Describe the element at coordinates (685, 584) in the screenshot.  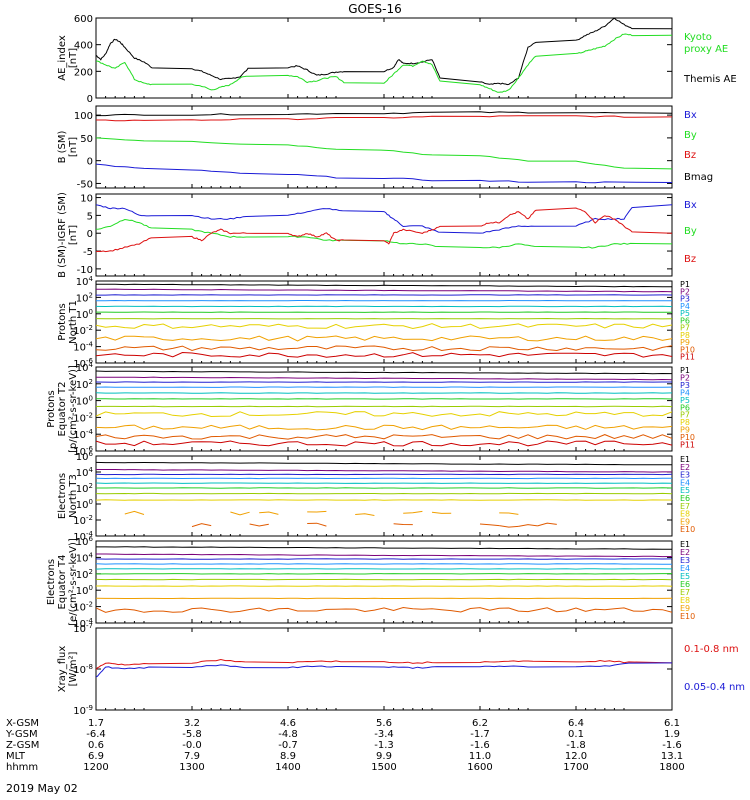
I see `legend-e6: E6` at that location.